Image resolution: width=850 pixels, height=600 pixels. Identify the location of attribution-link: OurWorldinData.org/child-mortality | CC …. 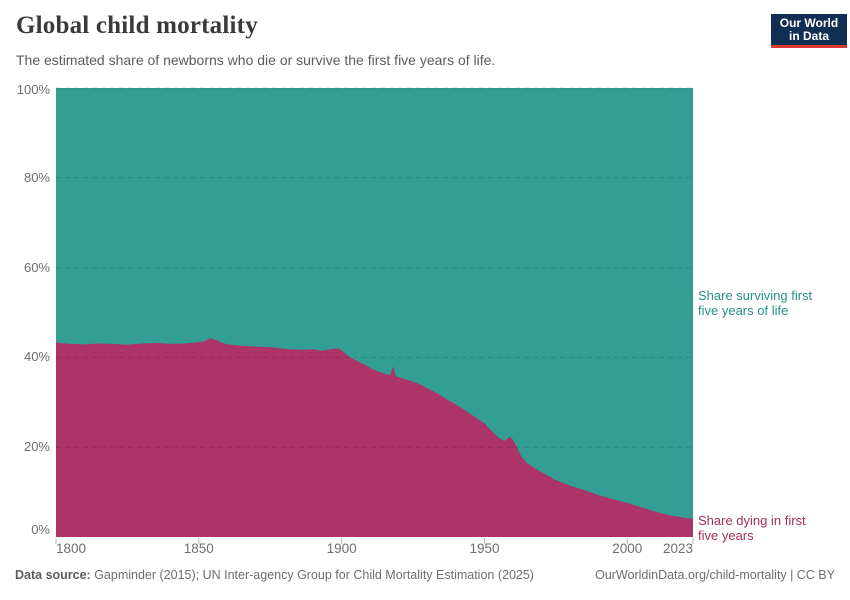
(715, 575).